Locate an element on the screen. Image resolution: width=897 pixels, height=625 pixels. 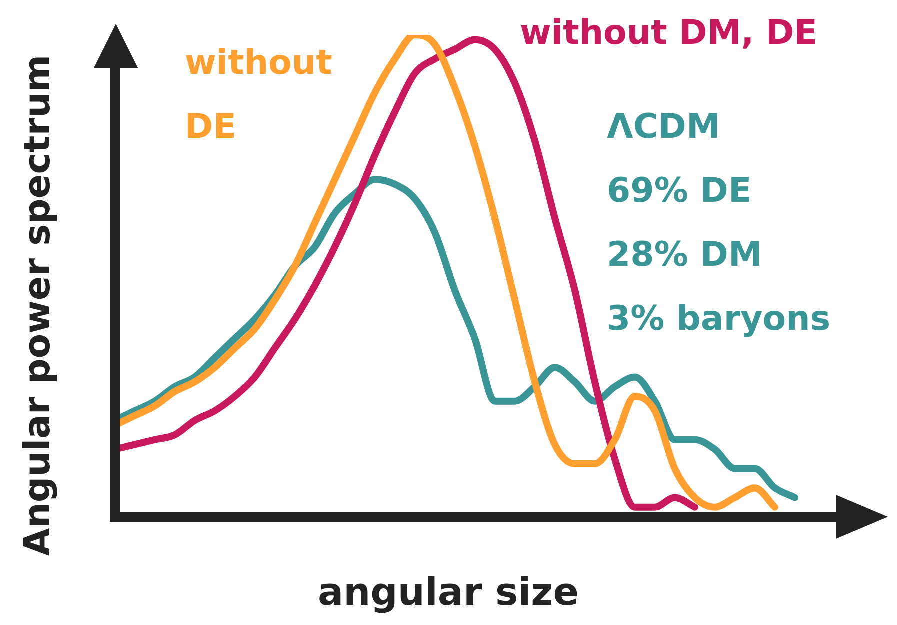
y-axis-title: Angular power spectrum is located at coordinates (38, 306).